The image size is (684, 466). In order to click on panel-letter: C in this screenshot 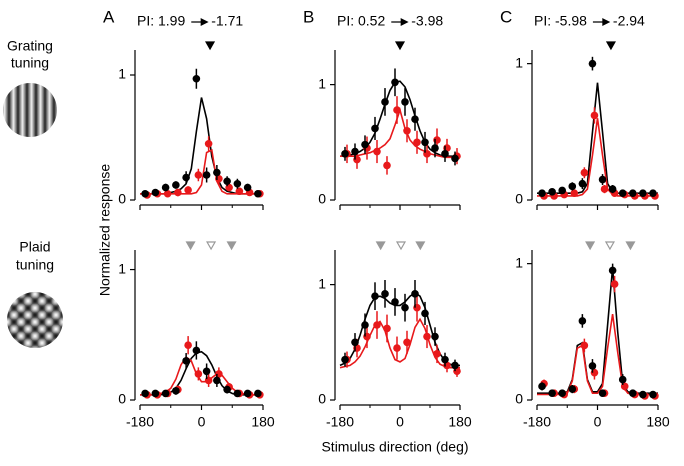, I will do `click(506, 16)`.